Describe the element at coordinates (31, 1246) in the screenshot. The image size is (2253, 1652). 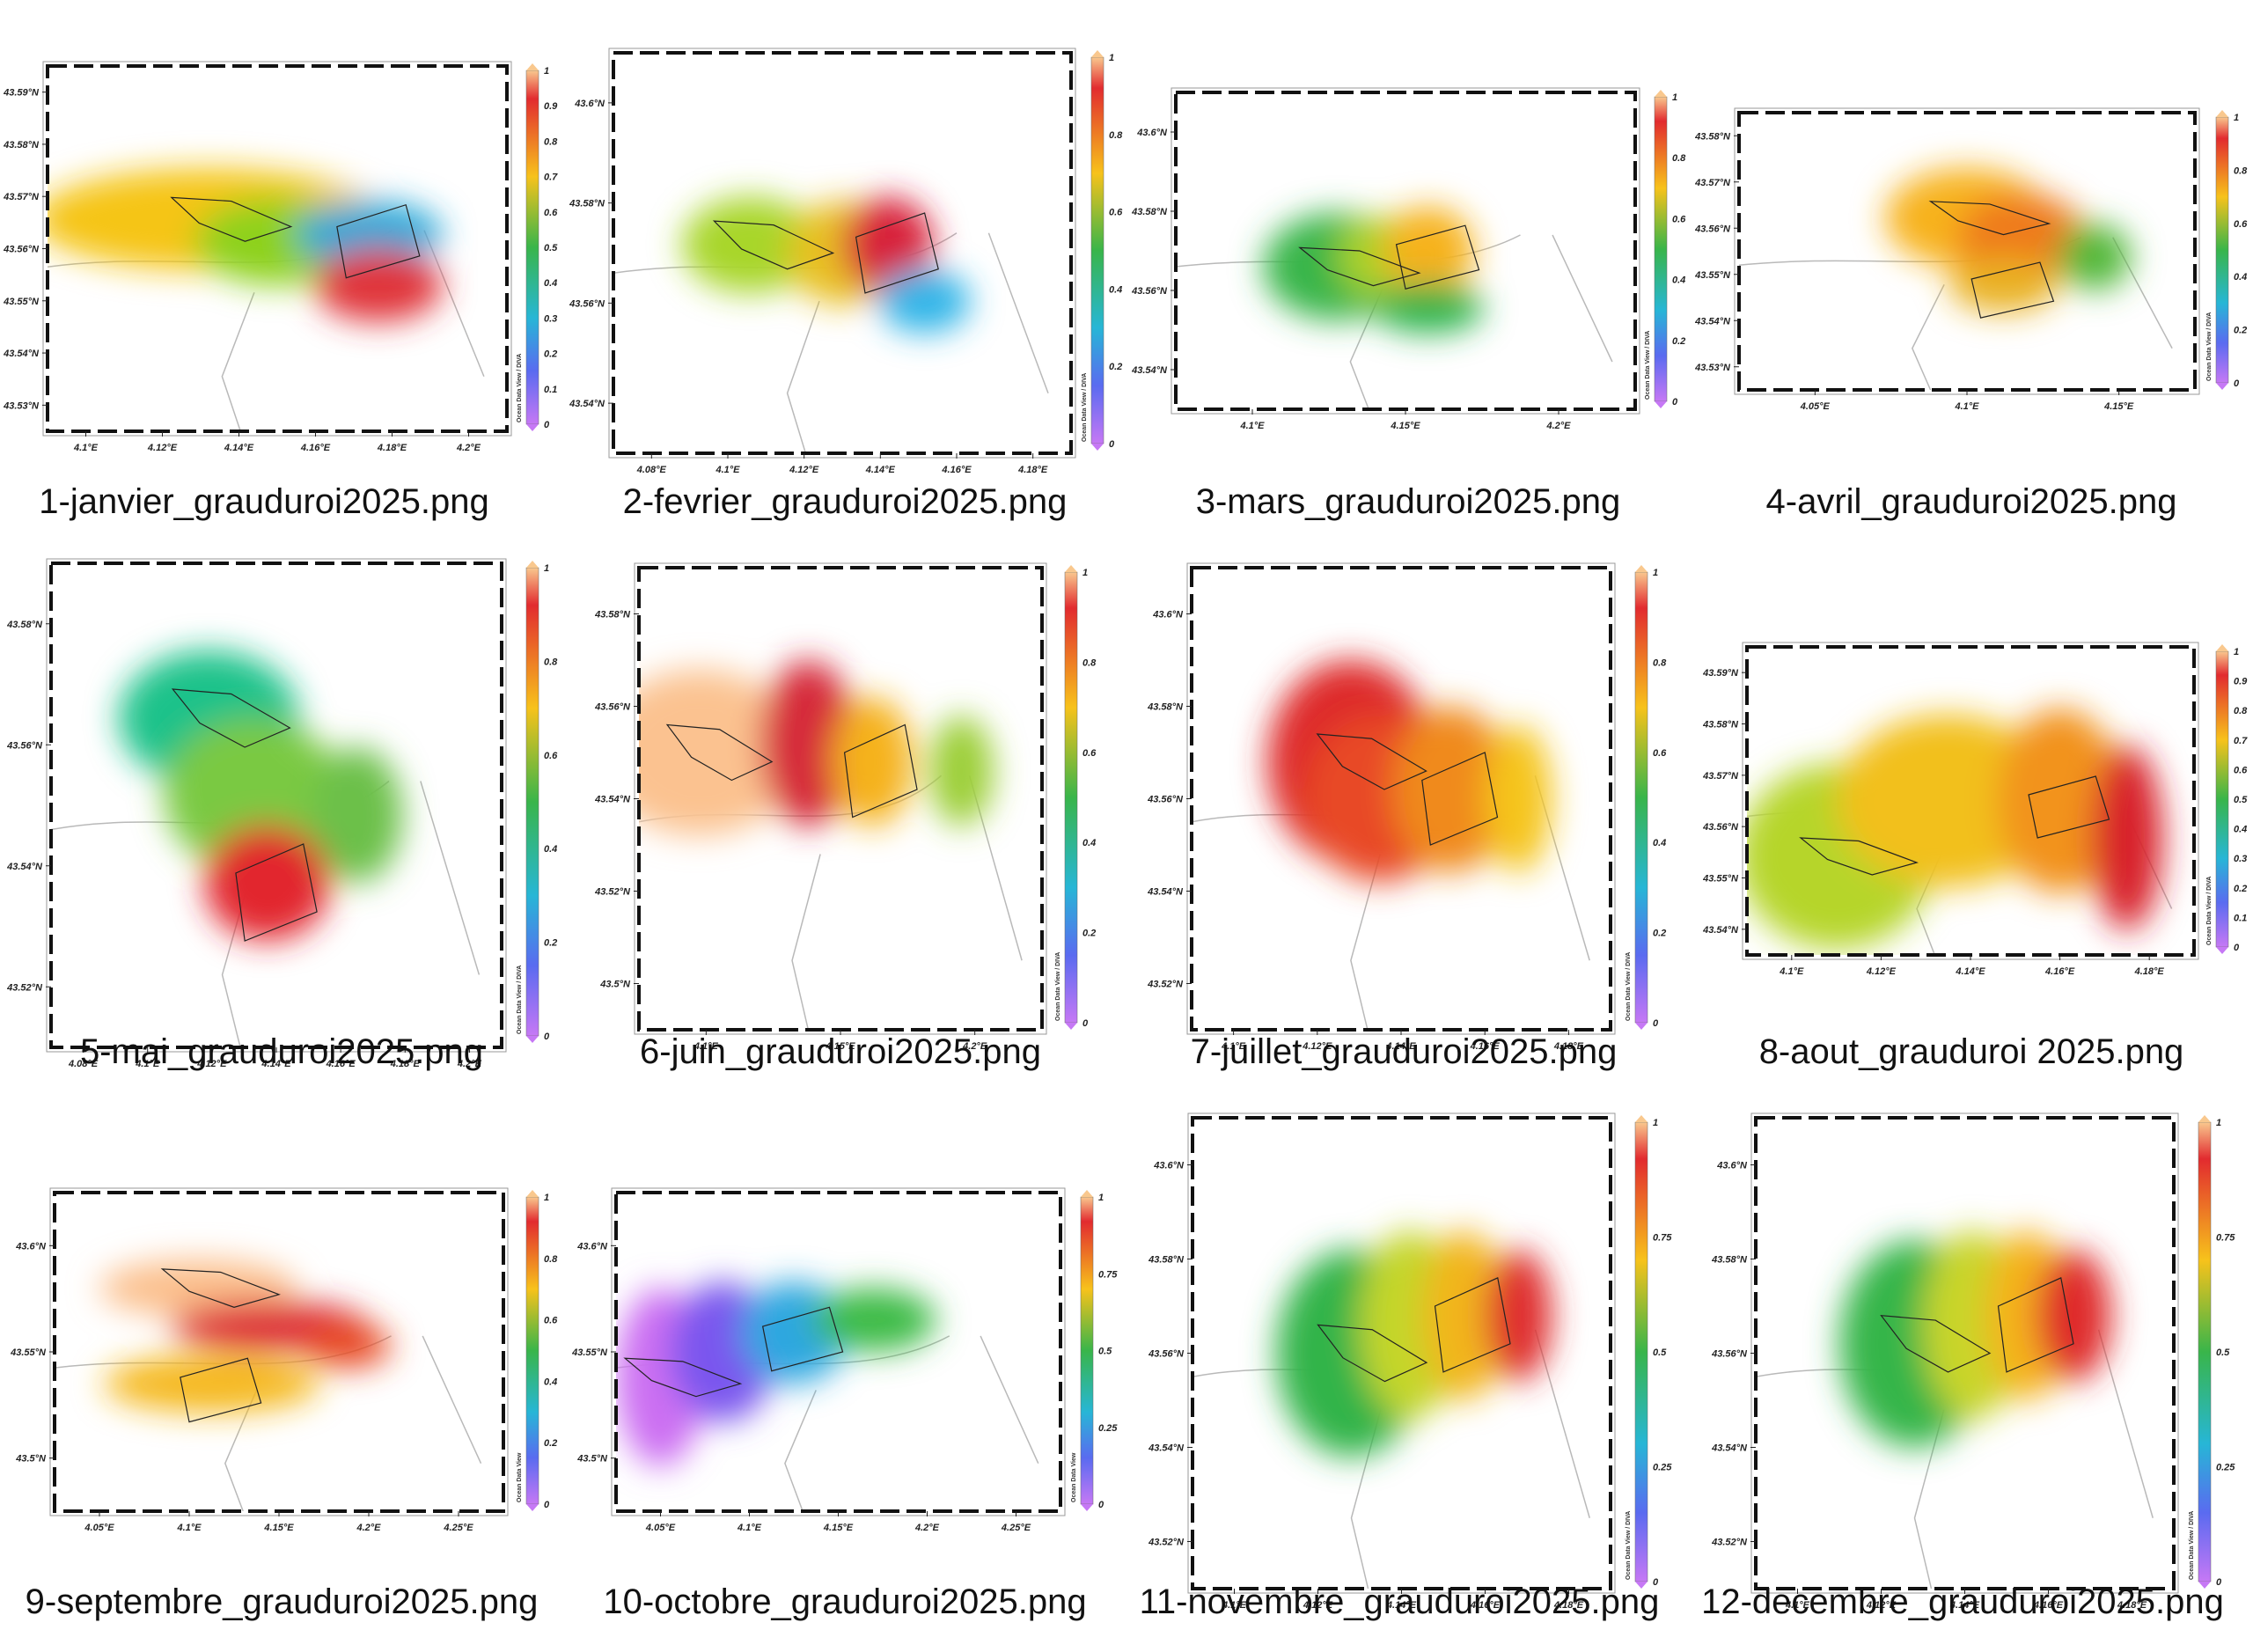
I see `y-tick-label: 43.6°N` at that location.